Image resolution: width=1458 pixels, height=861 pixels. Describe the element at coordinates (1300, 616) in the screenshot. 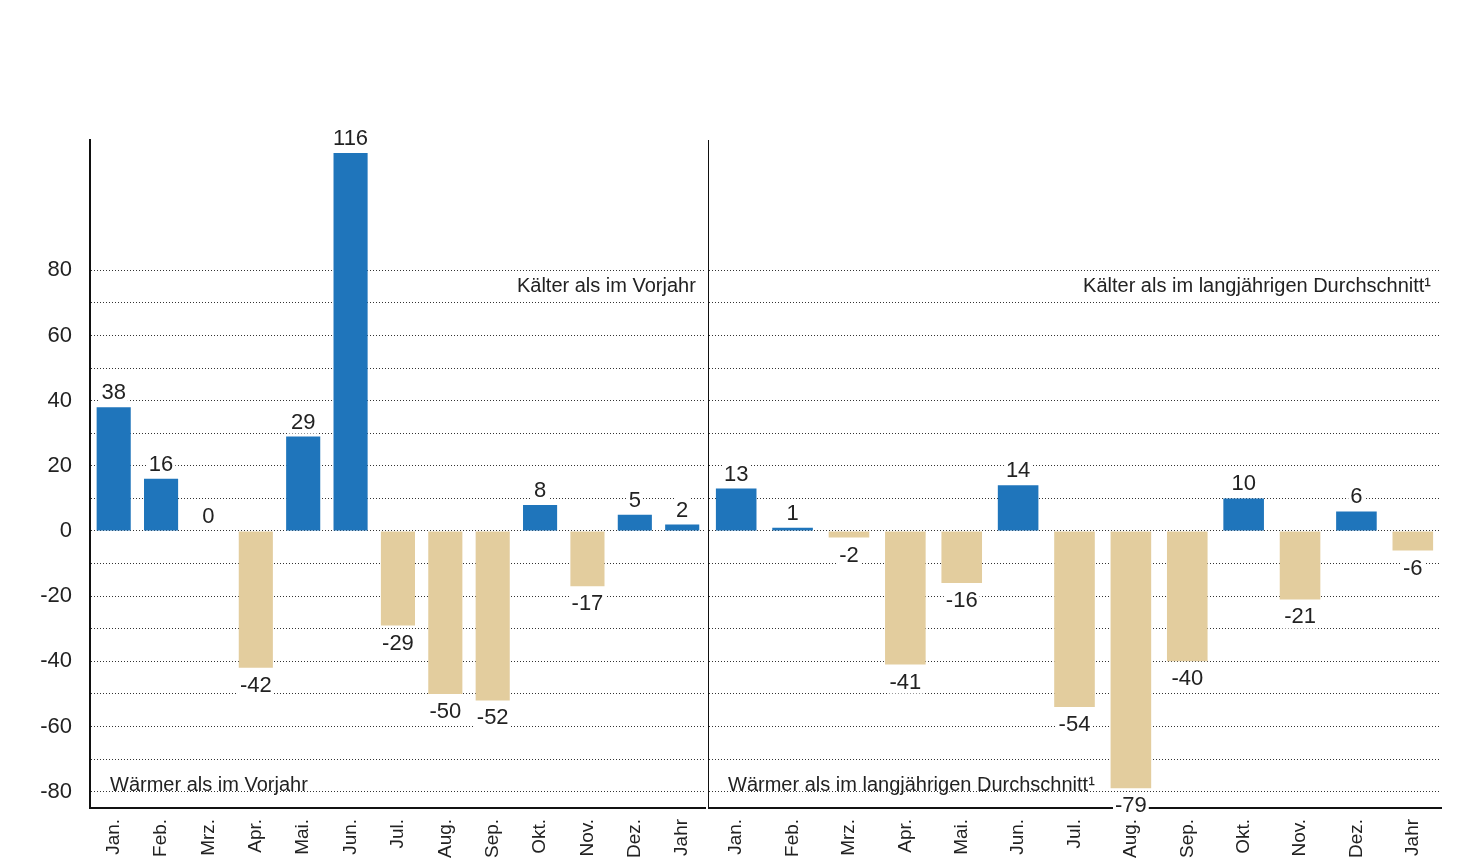

I see `data-label: -21` at that location.